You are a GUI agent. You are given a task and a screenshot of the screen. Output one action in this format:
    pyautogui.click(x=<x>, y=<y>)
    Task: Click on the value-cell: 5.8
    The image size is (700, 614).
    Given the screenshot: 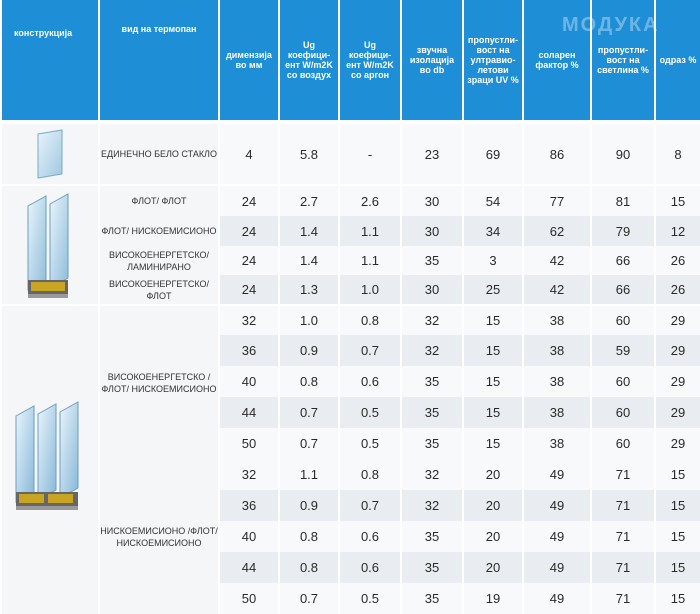 What is the action you would take?
    pyautogui.click(x=309, y=153)
    